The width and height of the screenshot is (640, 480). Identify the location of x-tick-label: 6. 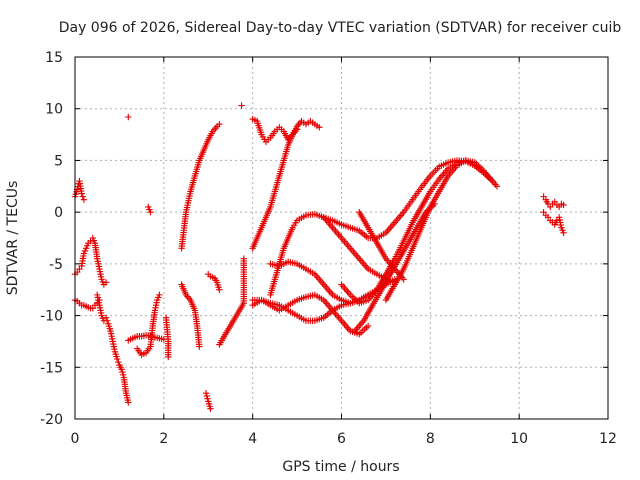
(341, 439).